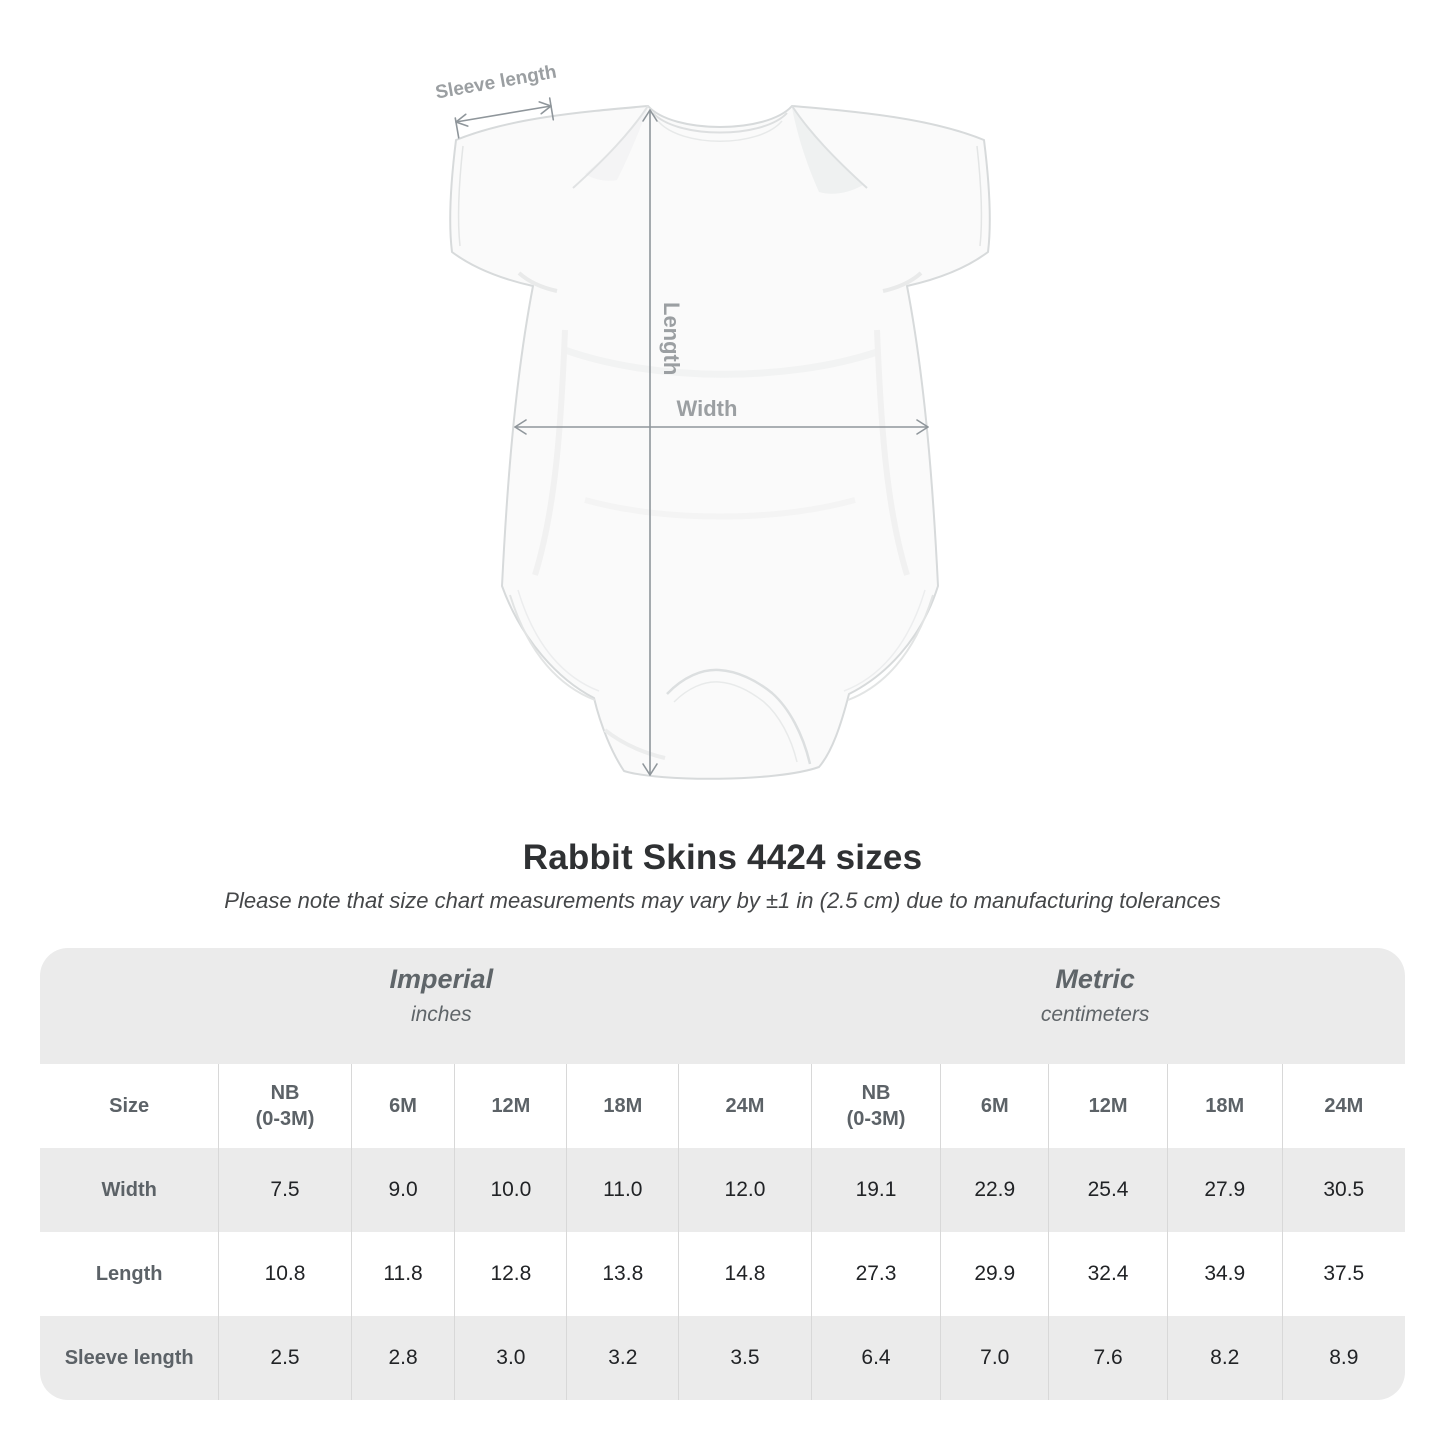  I want to click on value-cell: 30.5, so click(1343, 1190).